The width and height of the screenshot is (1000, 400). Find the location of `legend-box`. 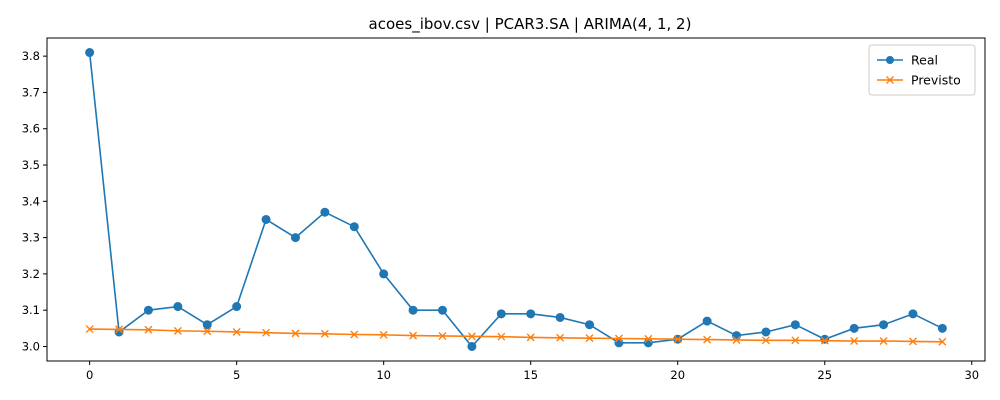

legend-box is located at coordinates (922, 70).